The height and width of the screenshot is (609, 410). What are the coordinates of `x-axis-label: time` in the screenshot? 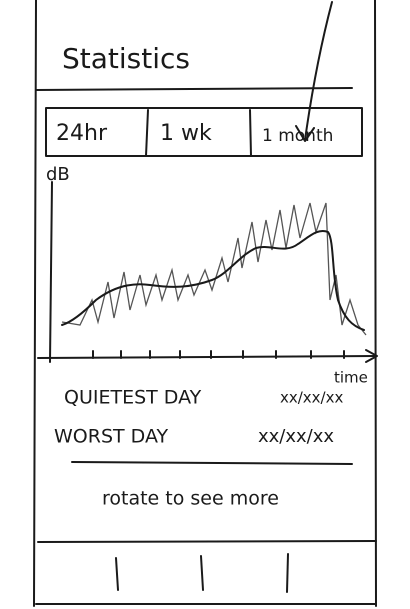 It's located at (351, 378).